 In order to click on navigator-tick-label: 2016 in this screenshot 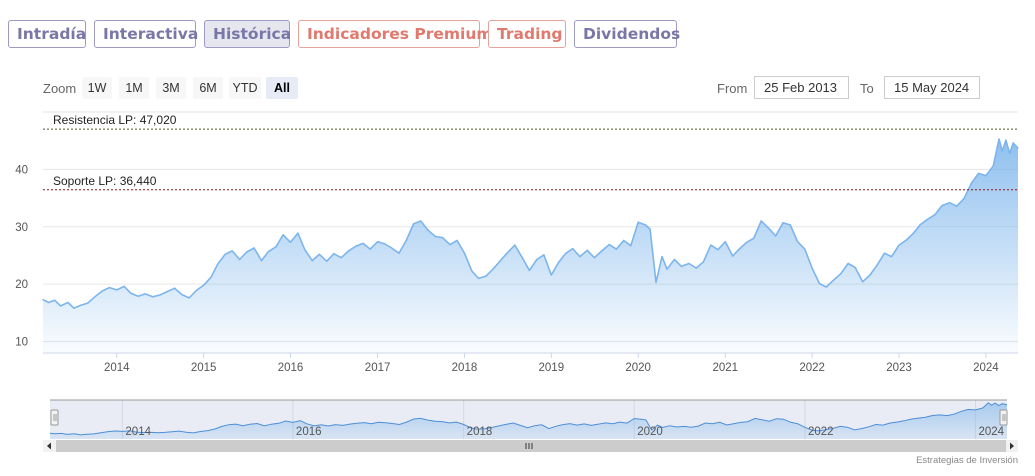, I will do `click(309, 432)`.